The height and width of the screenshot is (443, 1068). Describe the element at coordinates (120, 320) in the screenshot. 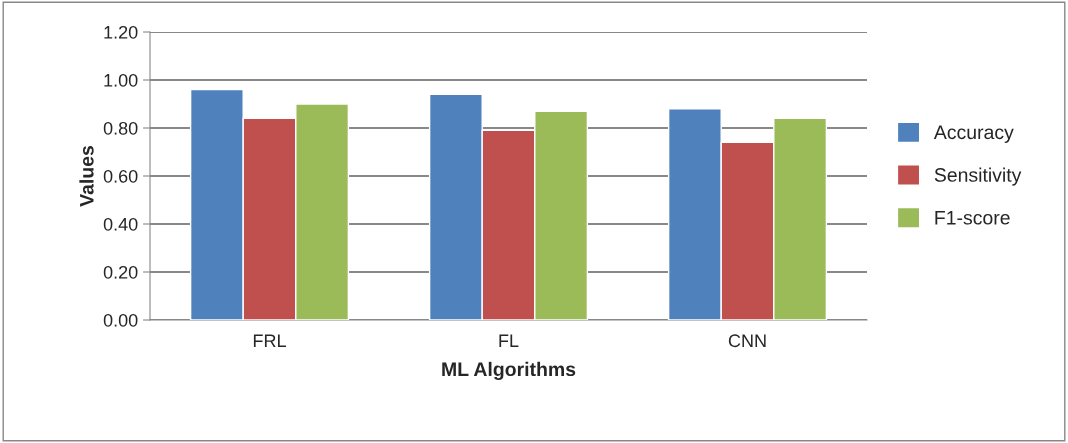

I see `y-tick-label: 0.00` at that location.